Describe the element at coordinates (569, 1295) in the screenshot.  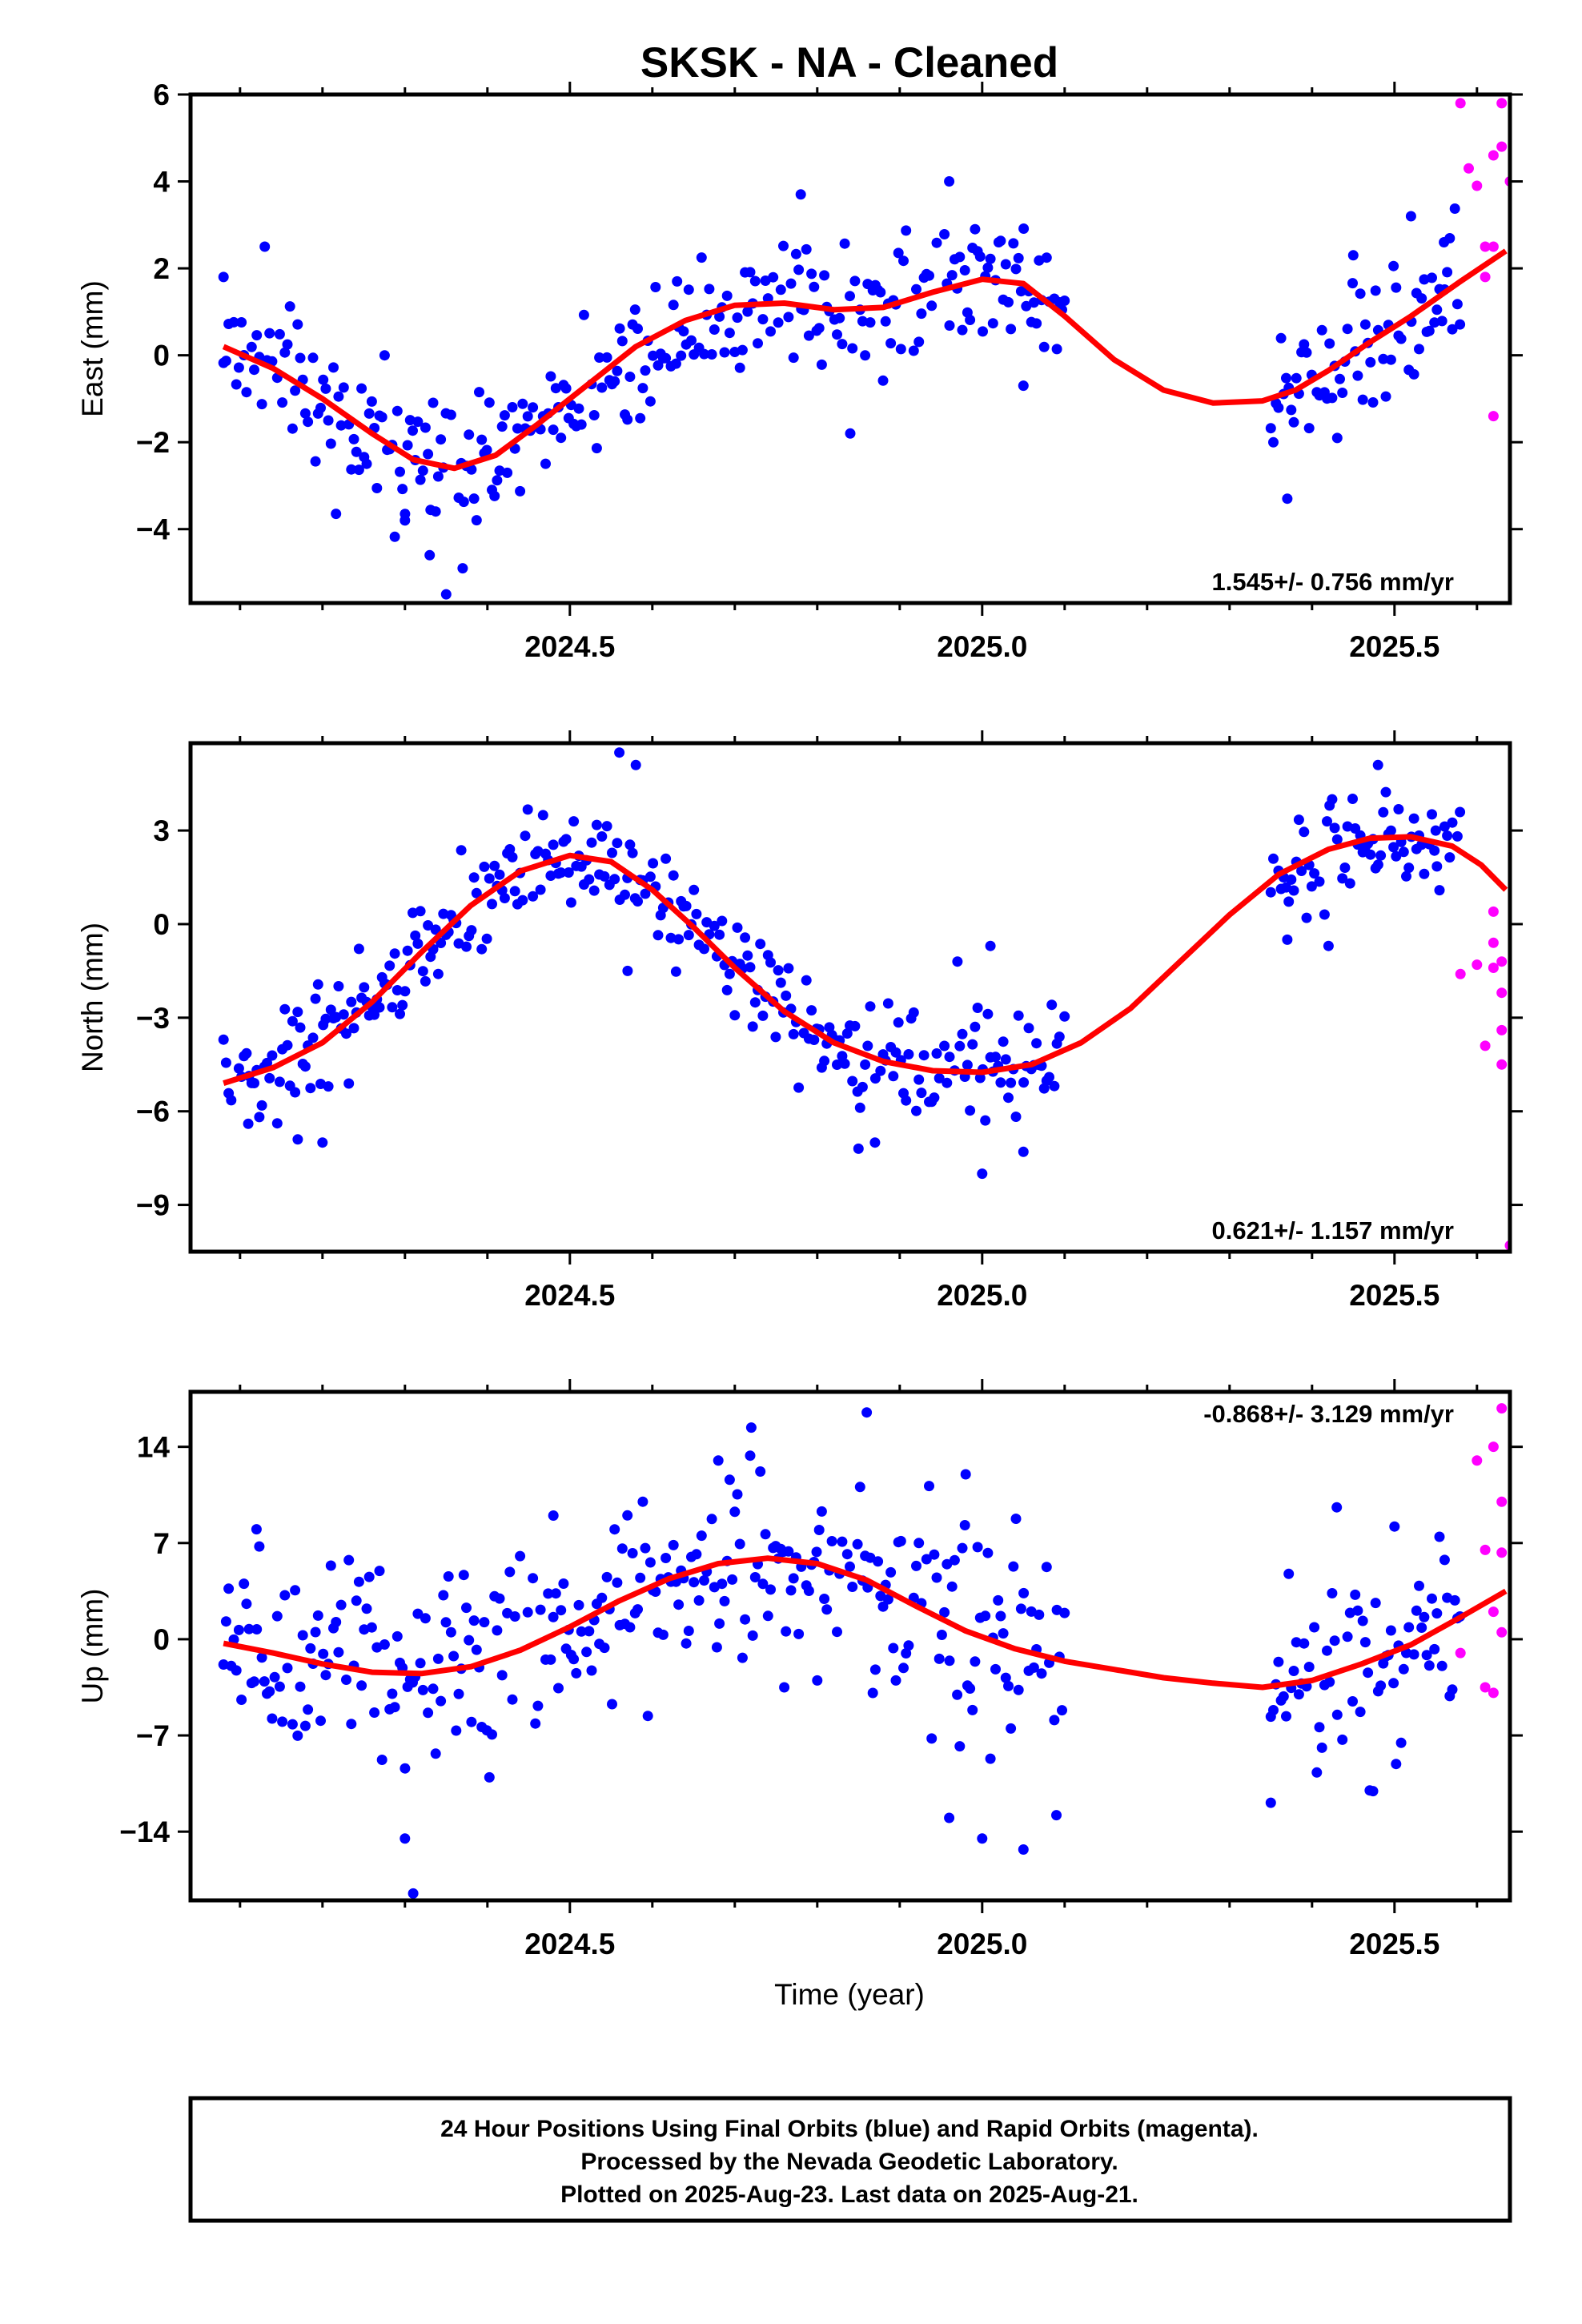
I see `x-tick-label: 2024.5` at that location.